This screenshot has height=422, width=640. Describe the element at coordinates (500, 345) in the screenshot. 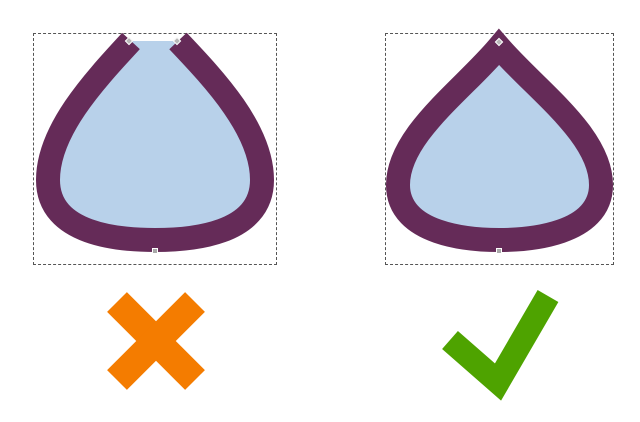

I see `checkmark-icon` at that location.